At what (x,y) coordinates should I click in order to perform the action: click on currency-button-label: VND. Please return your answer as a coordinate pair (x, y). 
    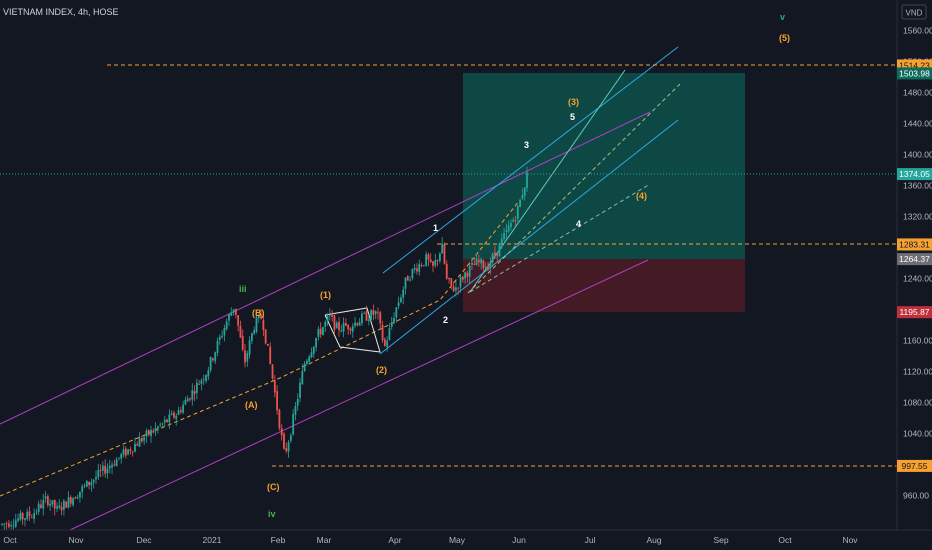
    Looking at the image, I should click on (914, 13).